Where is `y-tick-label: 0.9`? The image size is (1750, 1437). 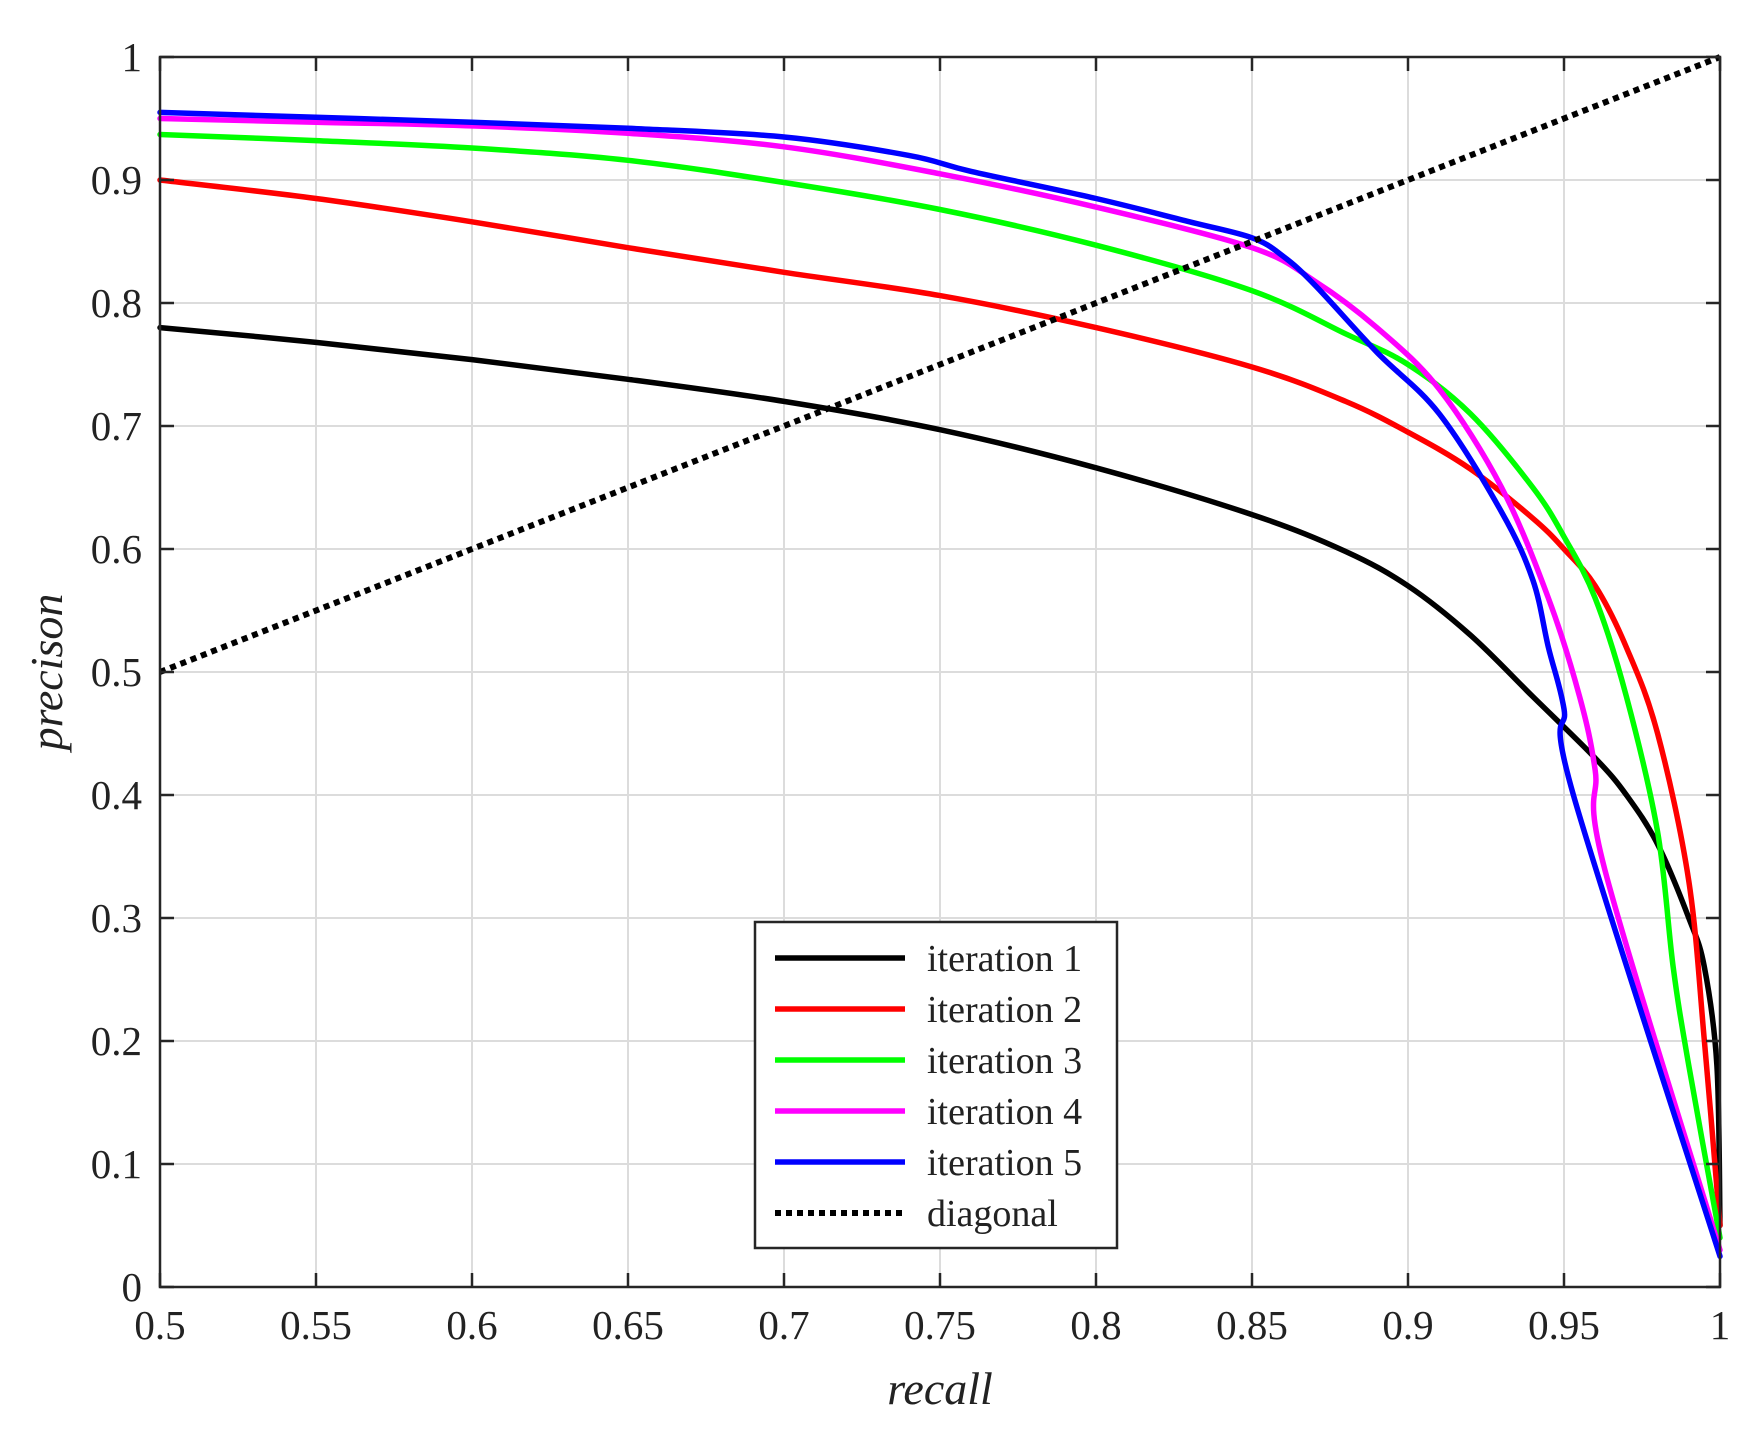
y-tick-label: 0.9 is located at coordinates (116, 180).